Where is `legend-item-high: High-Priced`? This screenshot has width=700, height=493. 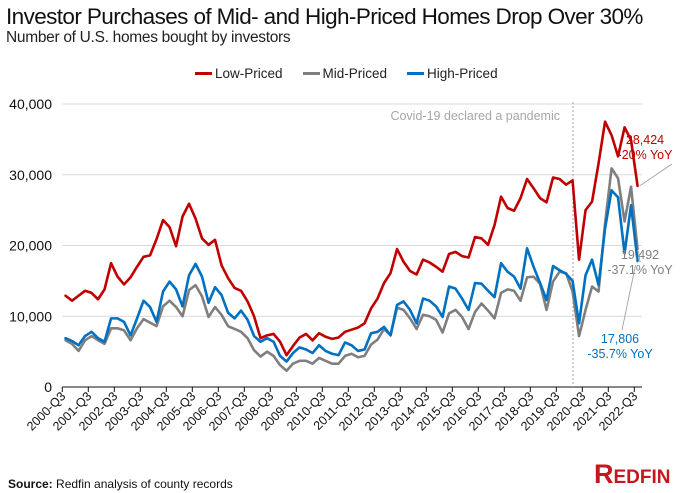
legend-item-high: High-Priced is located at coordinates (452, 73).